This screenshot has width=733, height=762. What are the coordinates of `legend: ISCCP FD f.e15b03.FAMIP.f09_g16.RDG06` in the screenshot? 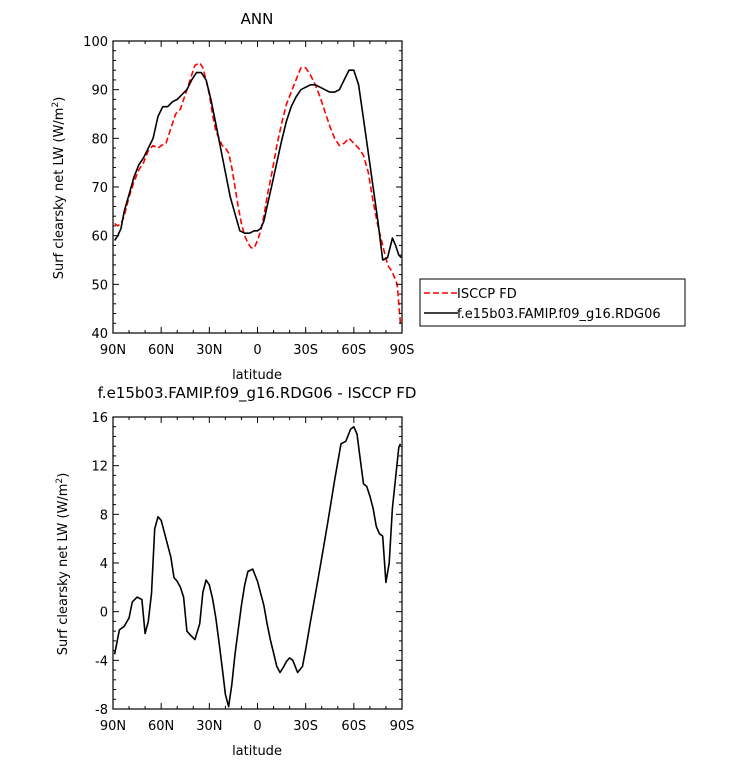 It's located at (552, 302).